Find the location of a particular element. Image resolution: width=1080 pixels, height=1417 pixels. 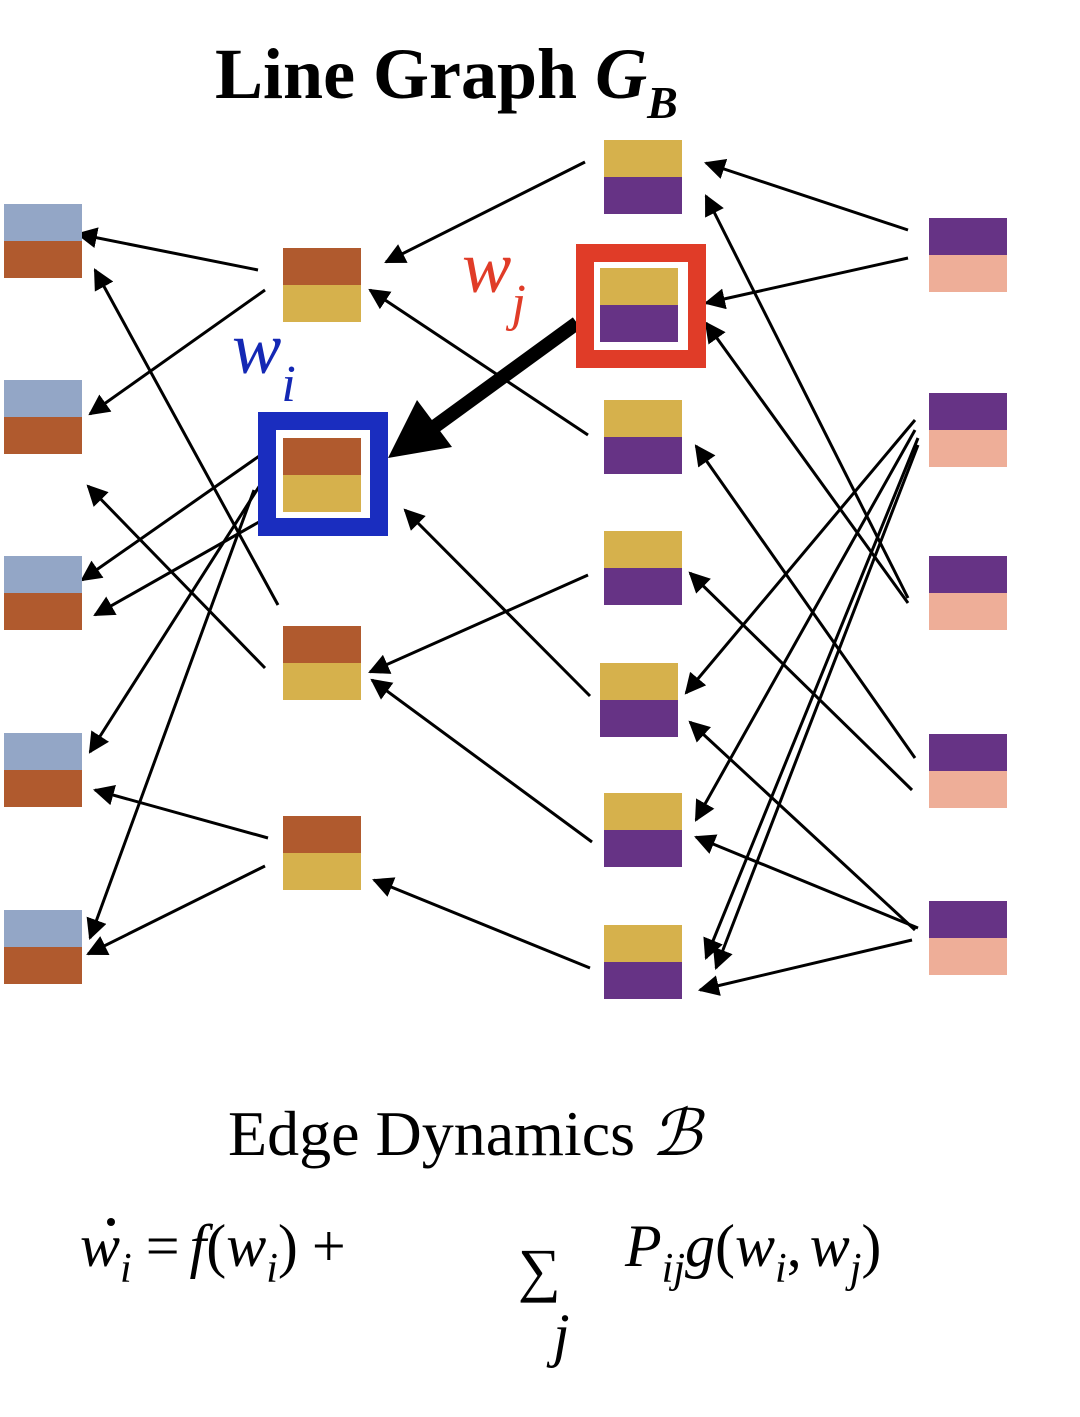

wj-label-subscript: j is located at coordinates (515, 303).